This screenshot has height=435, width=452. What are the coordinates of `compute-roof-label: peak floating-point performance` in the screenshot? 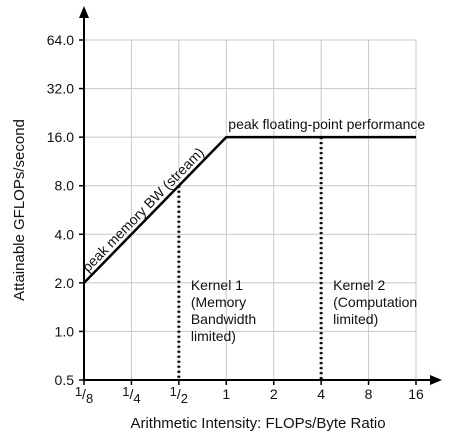 It's located at (326, 124).